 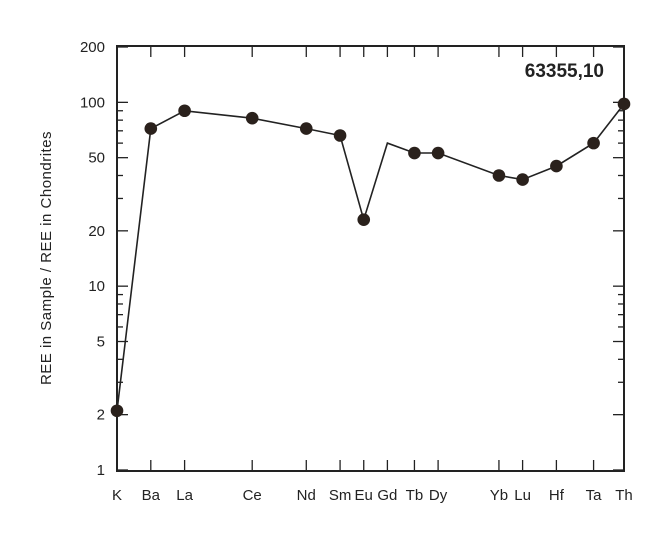 I want to click on x-tick-labels: K Ba La Ce Nd Sm Eu Gd Tb Dy Yb Lu Hf Ta Th, so click(x=372, y=495).